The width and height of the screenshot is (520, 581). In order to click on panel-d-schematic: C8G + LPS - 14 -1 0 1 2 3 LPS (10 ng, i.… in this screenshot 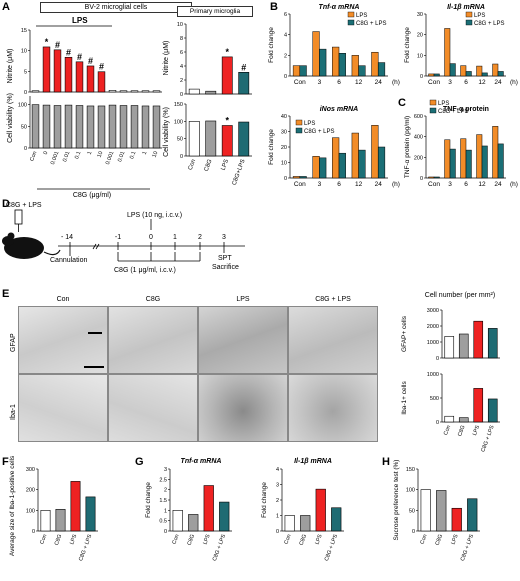, I will do `click(123, 238)`.